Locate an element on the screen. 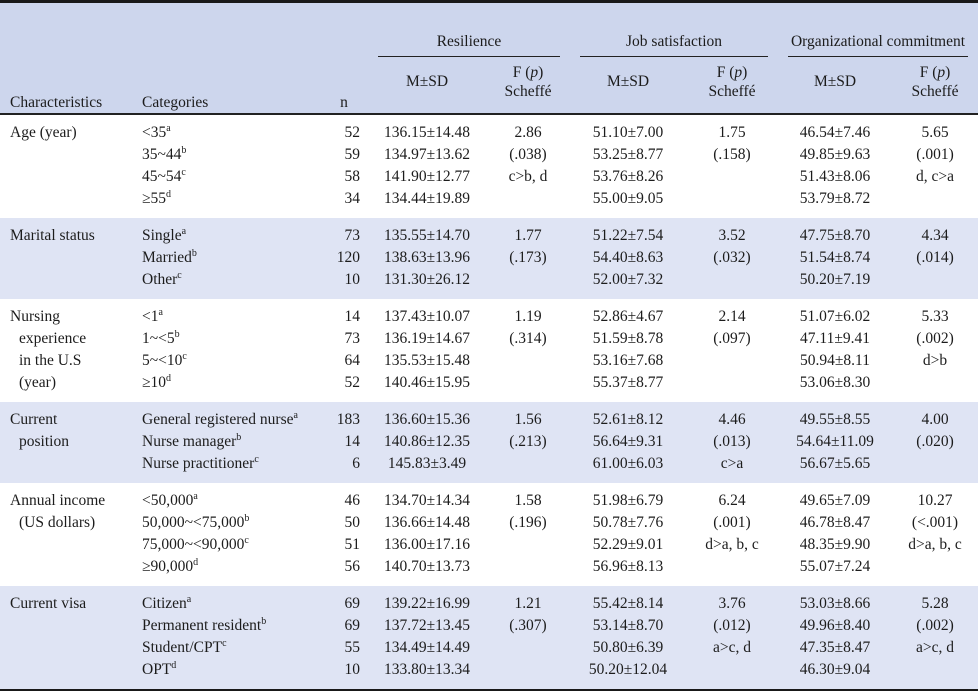  category-label: 35~44 is located at coordinates (162, 154).